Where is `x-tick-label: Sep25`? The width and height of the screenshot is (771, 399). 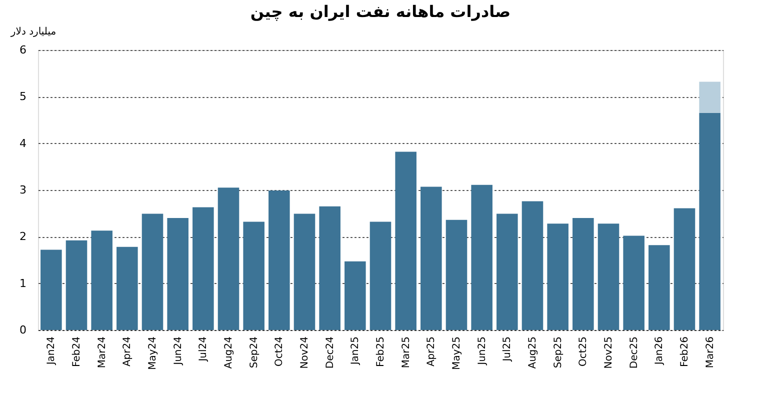
x-tick-label: Sep25 is located at coordinates (558, 352).